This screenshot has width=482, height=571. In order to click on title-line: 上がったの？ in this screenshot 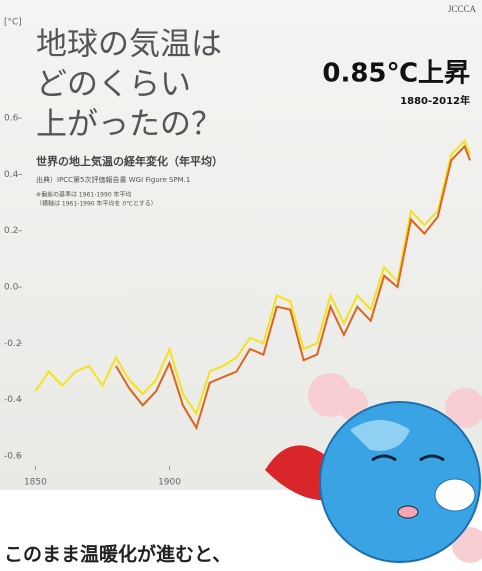, I will do `click(129, 125)`.